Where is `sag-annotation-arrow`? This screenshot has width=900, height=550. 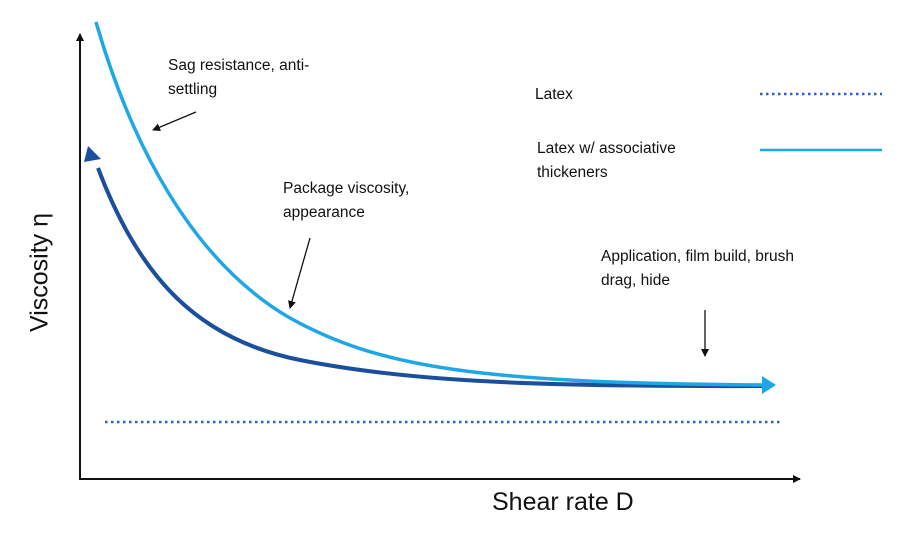
sag-annotation-arrow is located at coordinates (174, 121).